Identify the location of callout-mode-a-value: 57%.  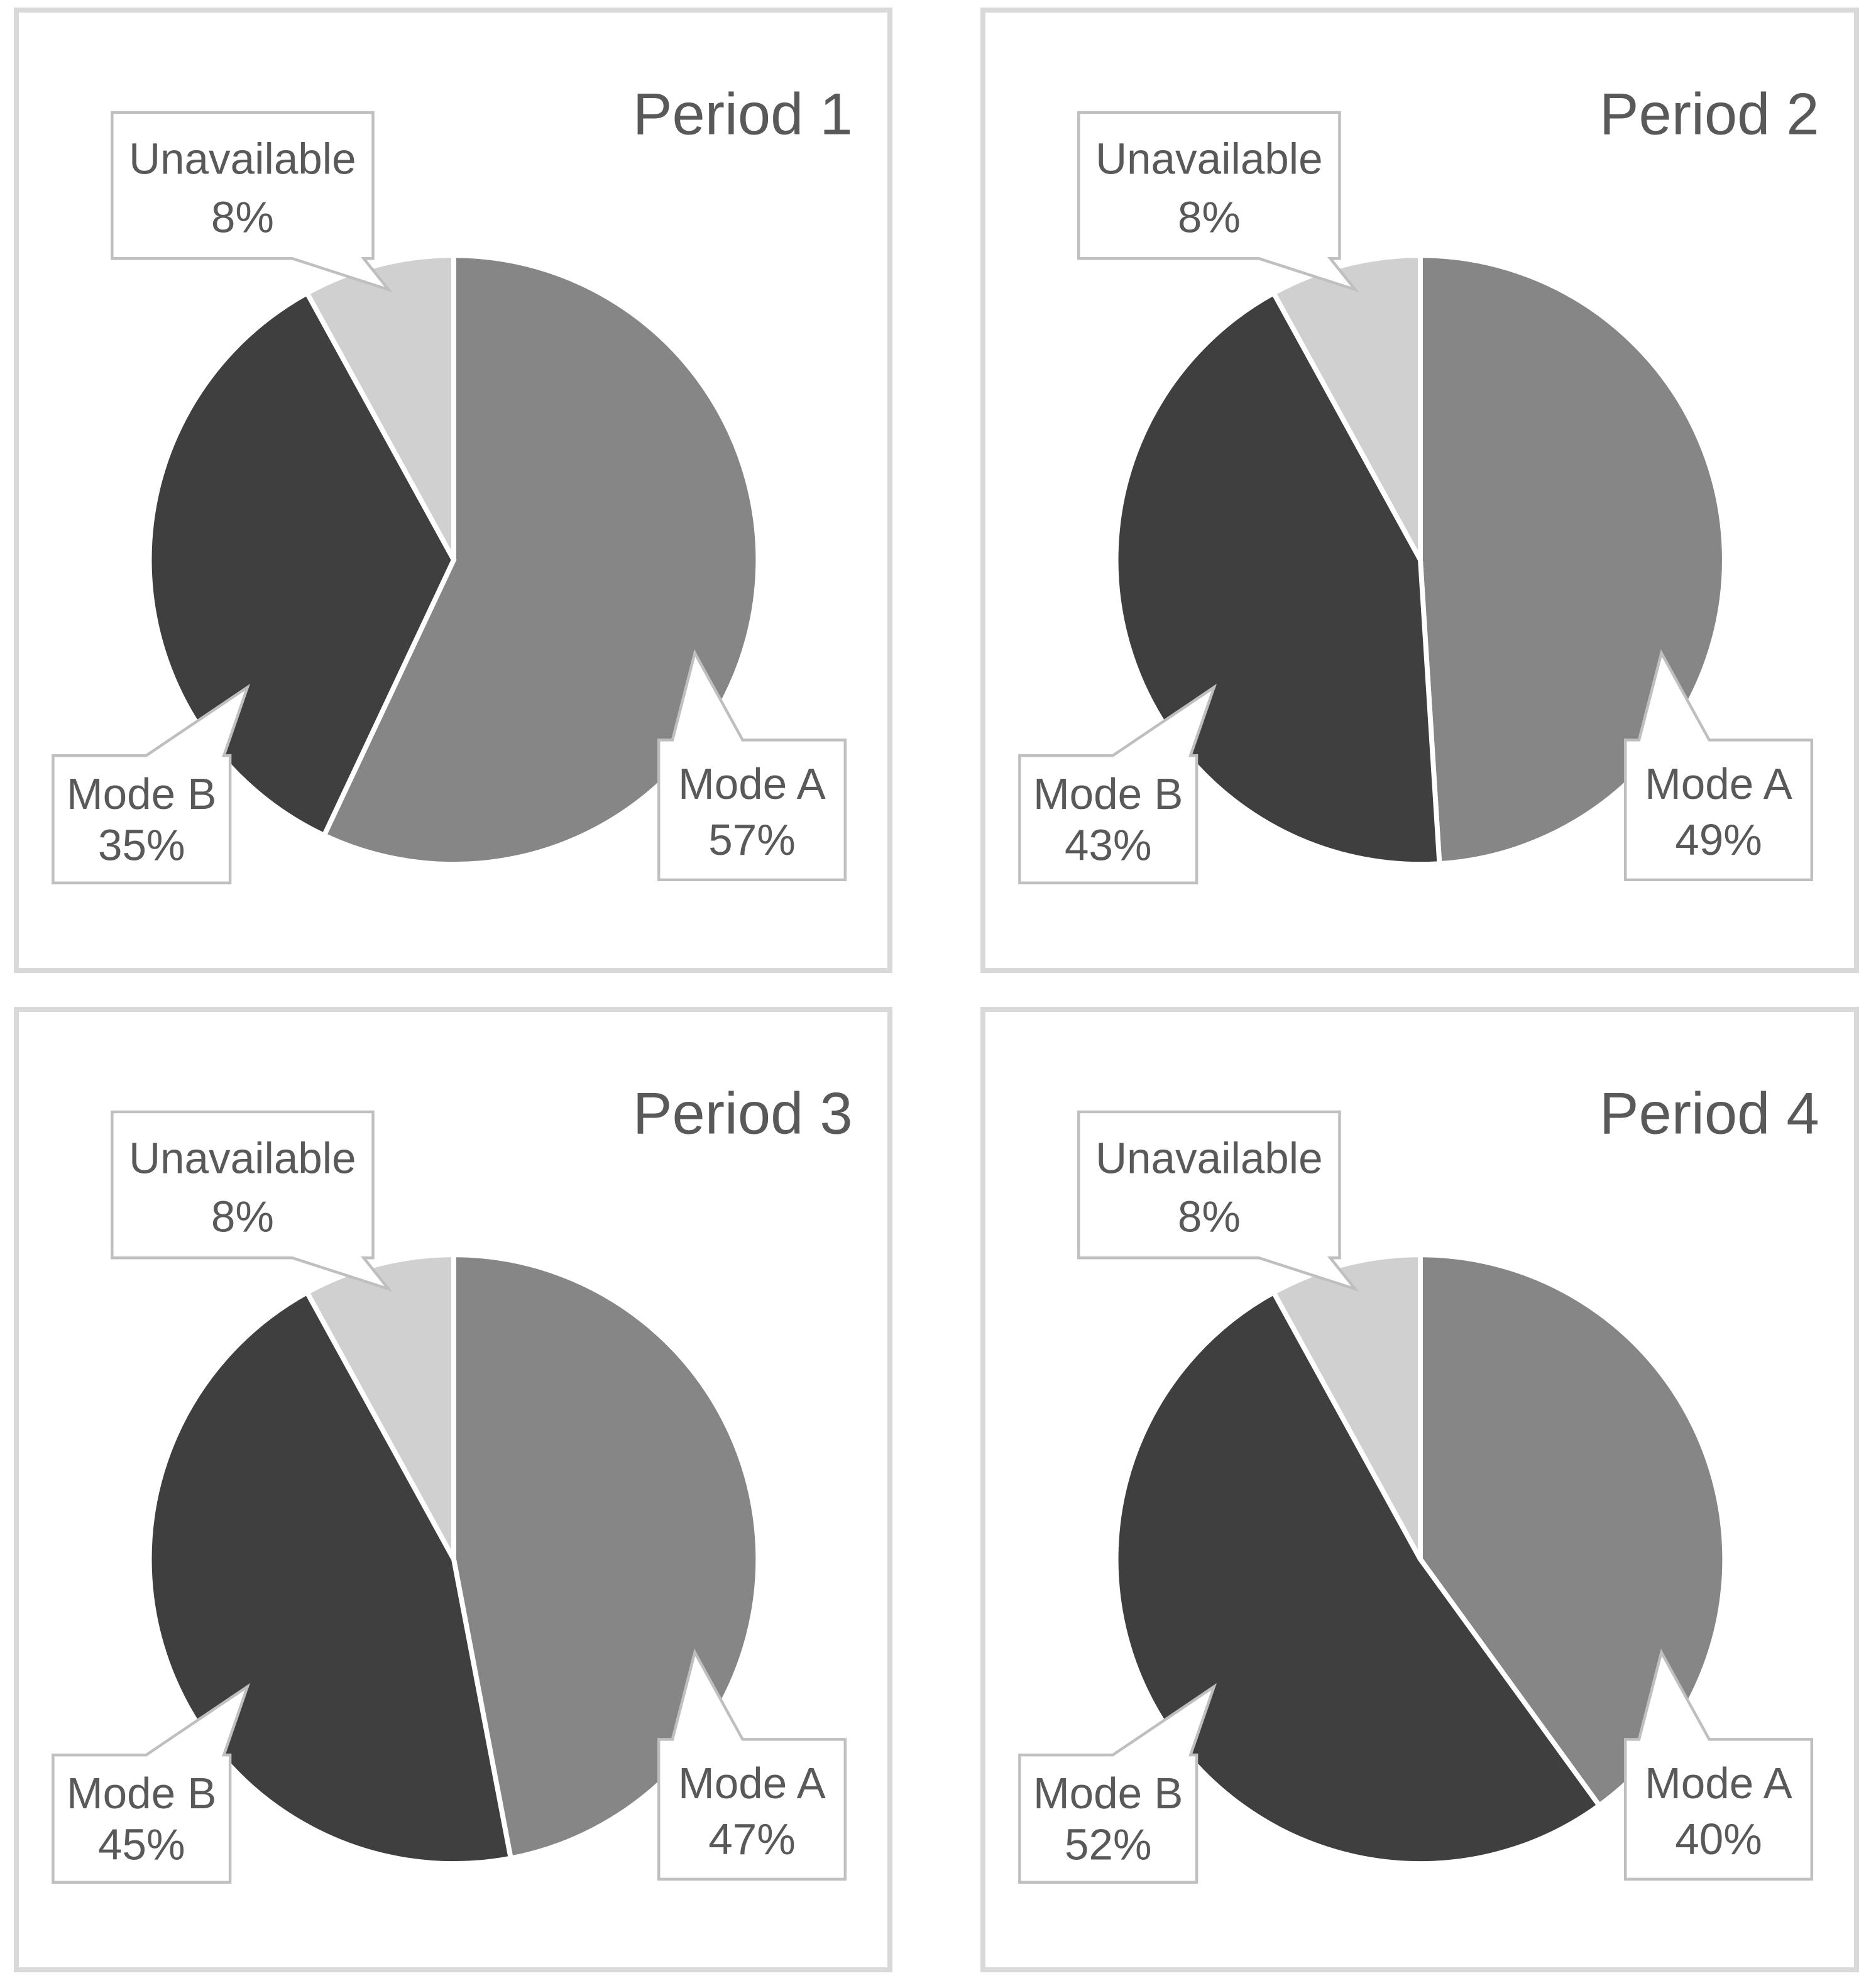
(751, 839).